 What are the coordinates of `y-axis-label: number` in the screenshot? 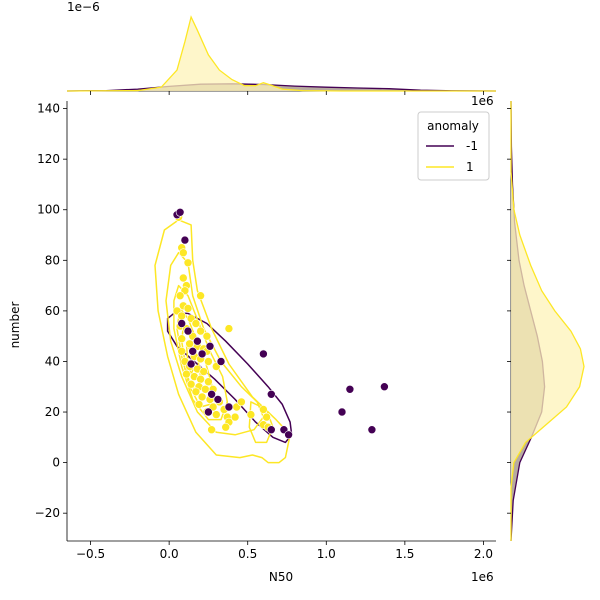 It's located at (15, 325).